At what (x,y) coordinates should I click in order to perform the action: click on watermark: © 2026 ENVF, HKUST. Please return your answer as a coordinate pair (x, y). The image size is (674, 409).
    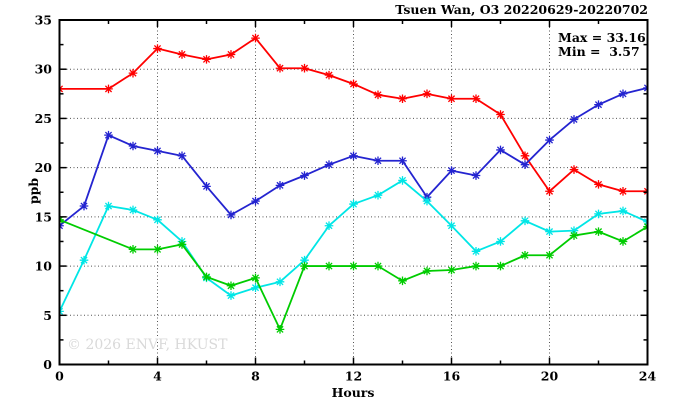
    Looking at the image, I should click on (147, 345).